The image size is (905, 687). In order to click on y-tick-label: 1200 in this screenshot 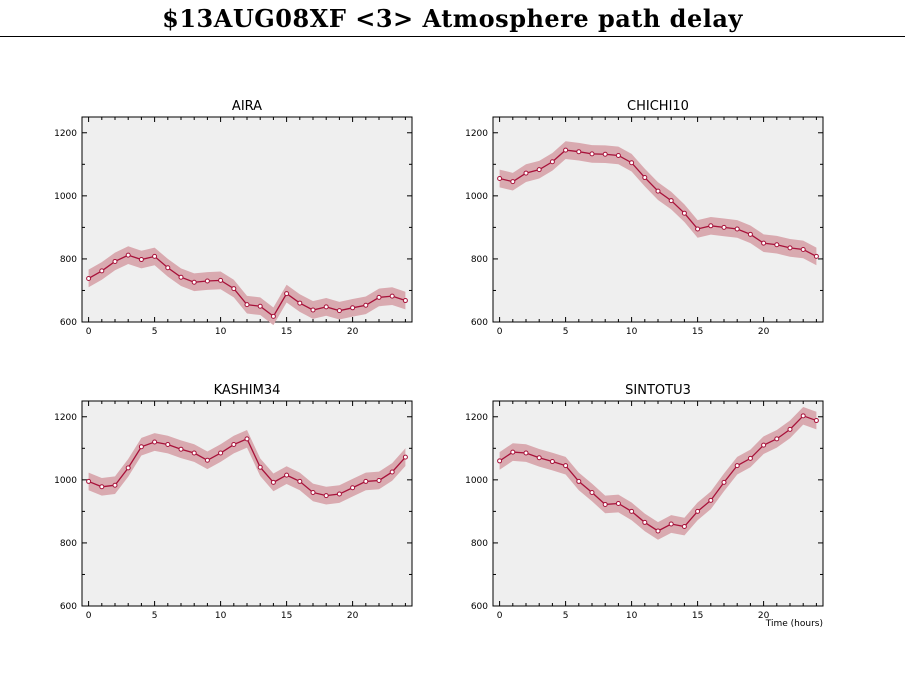, I will do `click(476, 418)`.